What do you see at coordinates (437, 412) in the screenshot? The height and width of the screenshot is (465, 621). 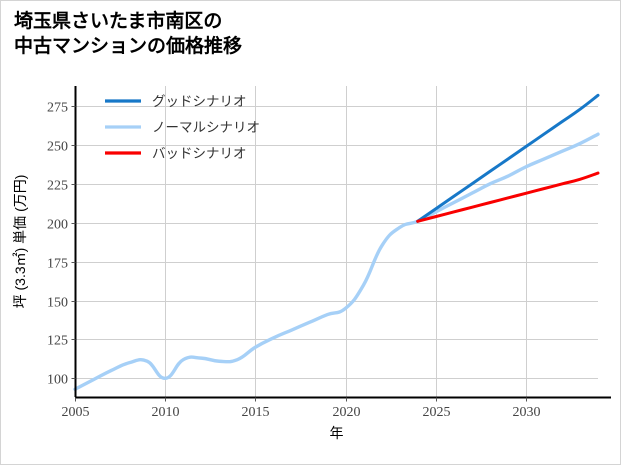 I see `x-tick-label: 2025` at bounding box center [437, 412].